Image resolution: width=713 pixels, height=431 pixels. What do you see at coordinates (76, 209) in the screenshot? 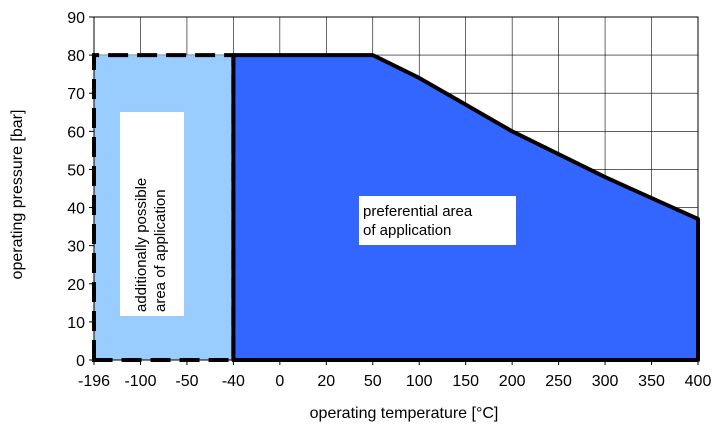
I see `y-tick-label: 40` at bounding box center [76, 209].